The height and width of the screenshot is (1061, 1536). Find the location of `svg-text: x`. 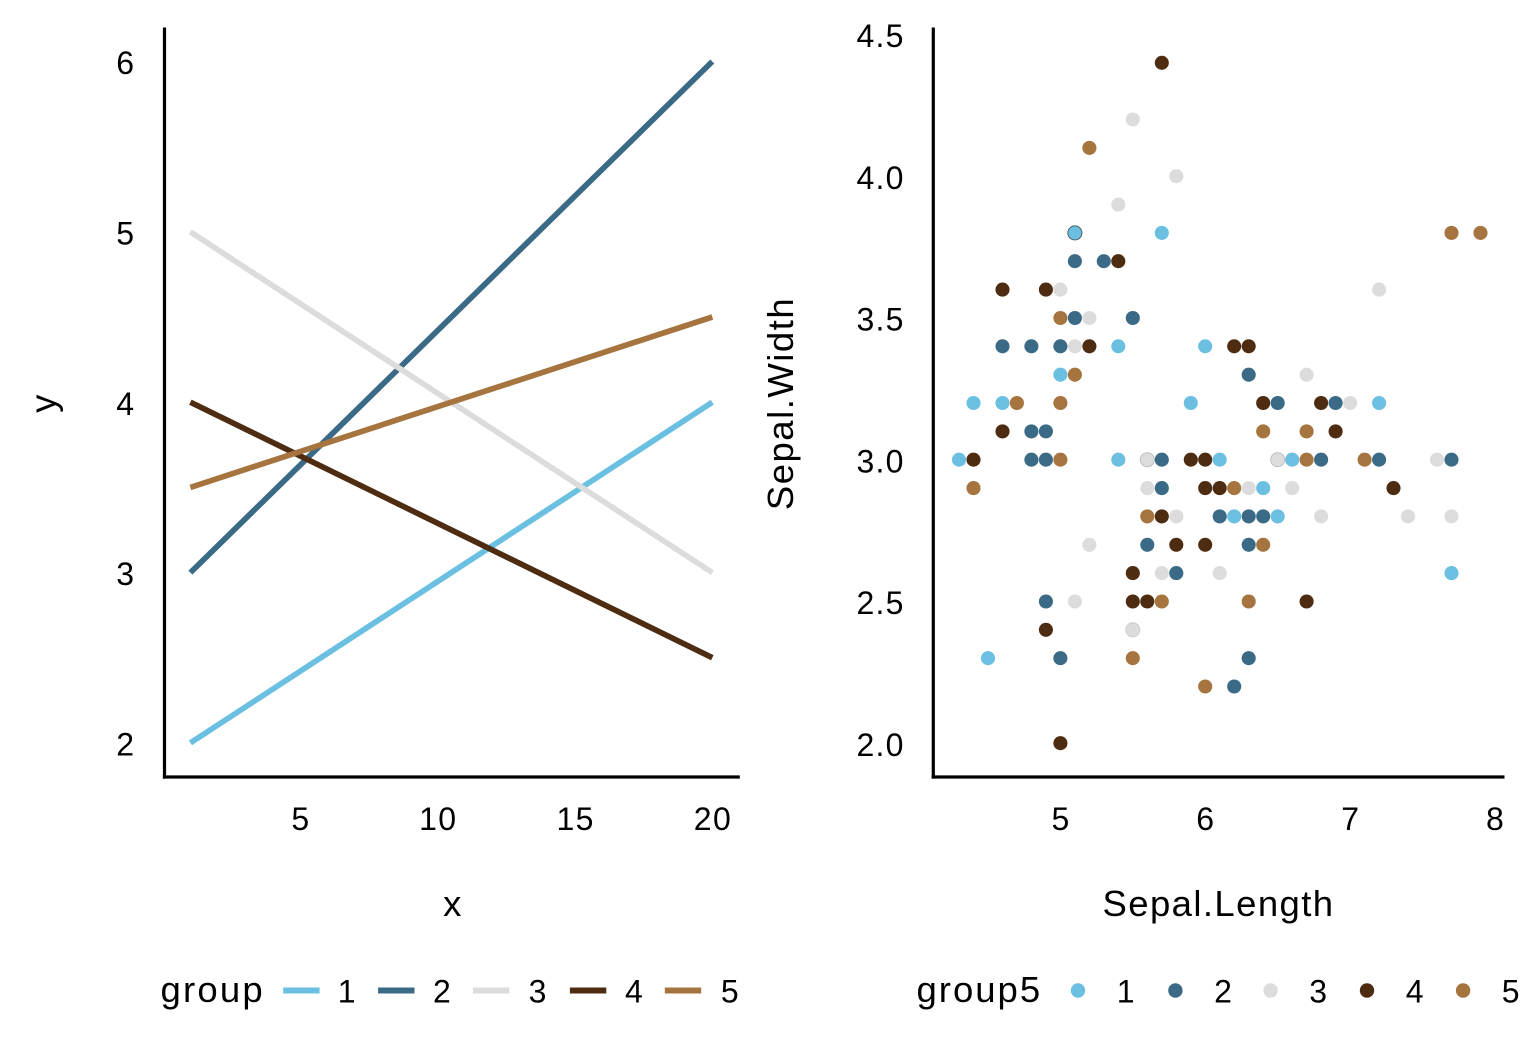

svg-text: x is located at coordinates (452, 903).